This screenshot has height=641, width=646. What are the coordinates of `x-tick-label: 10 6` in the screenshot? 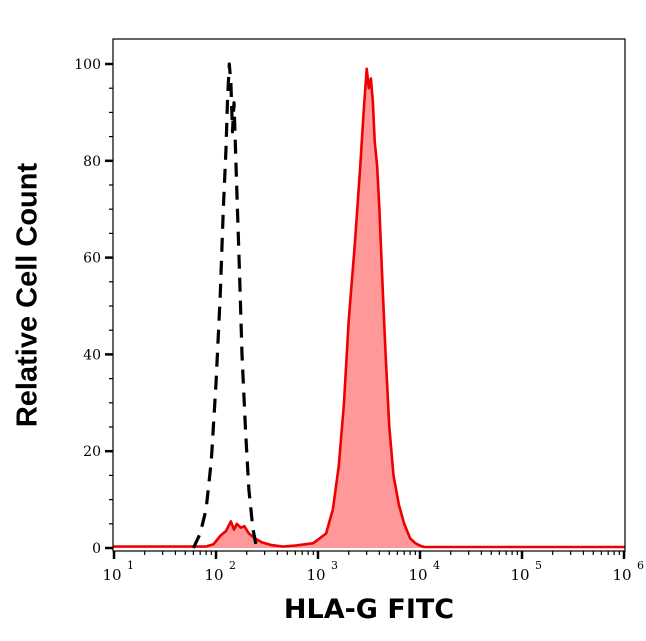 It's located at (628, 571).